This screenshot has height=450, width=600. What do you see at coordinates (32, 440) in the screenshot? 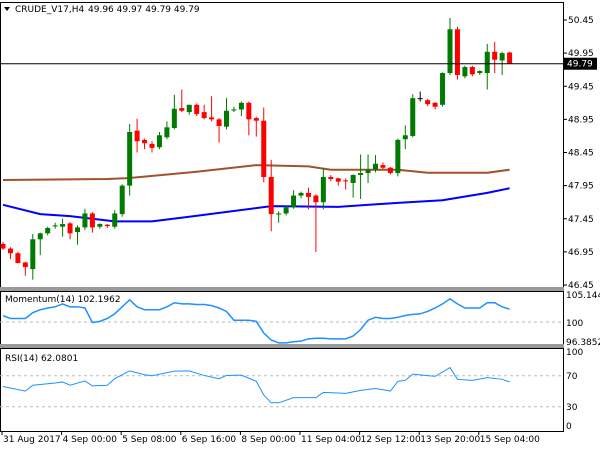
I see `time-tick-label: 31 Aug 2017` at bounding box center [32, 440].